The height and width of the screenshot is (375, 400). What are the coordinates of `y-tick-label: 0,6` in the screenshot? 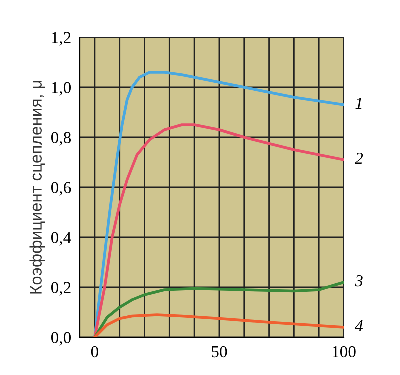 It's located at (61, 189).